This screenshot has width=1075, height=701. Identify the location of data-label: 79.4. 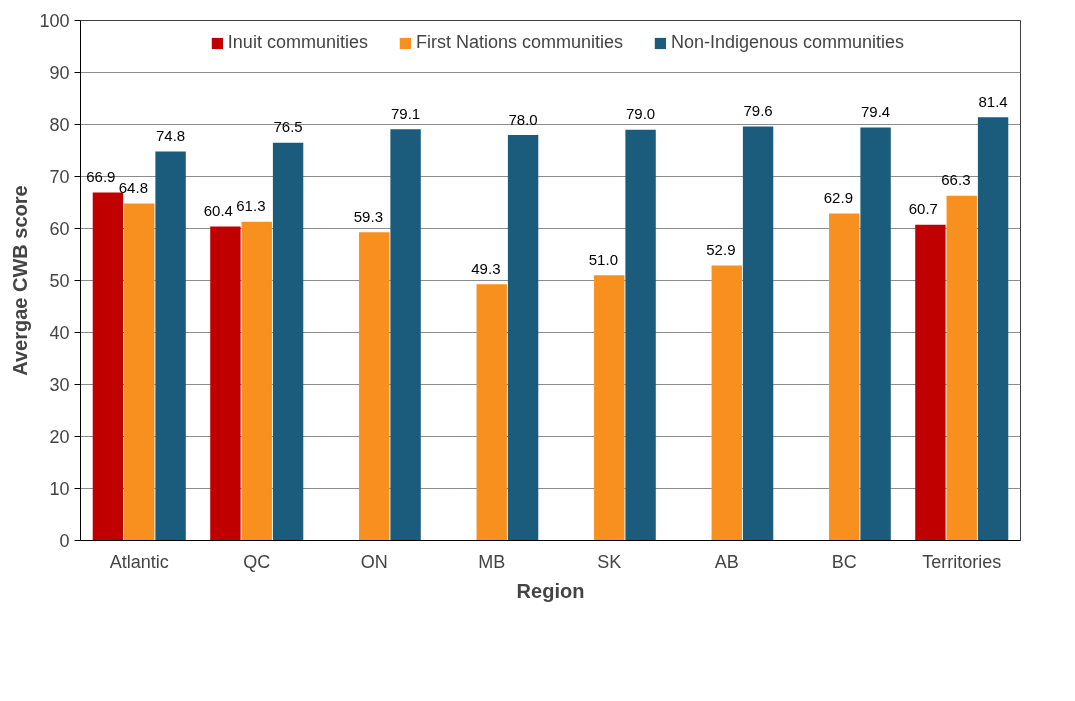
(875, 112).